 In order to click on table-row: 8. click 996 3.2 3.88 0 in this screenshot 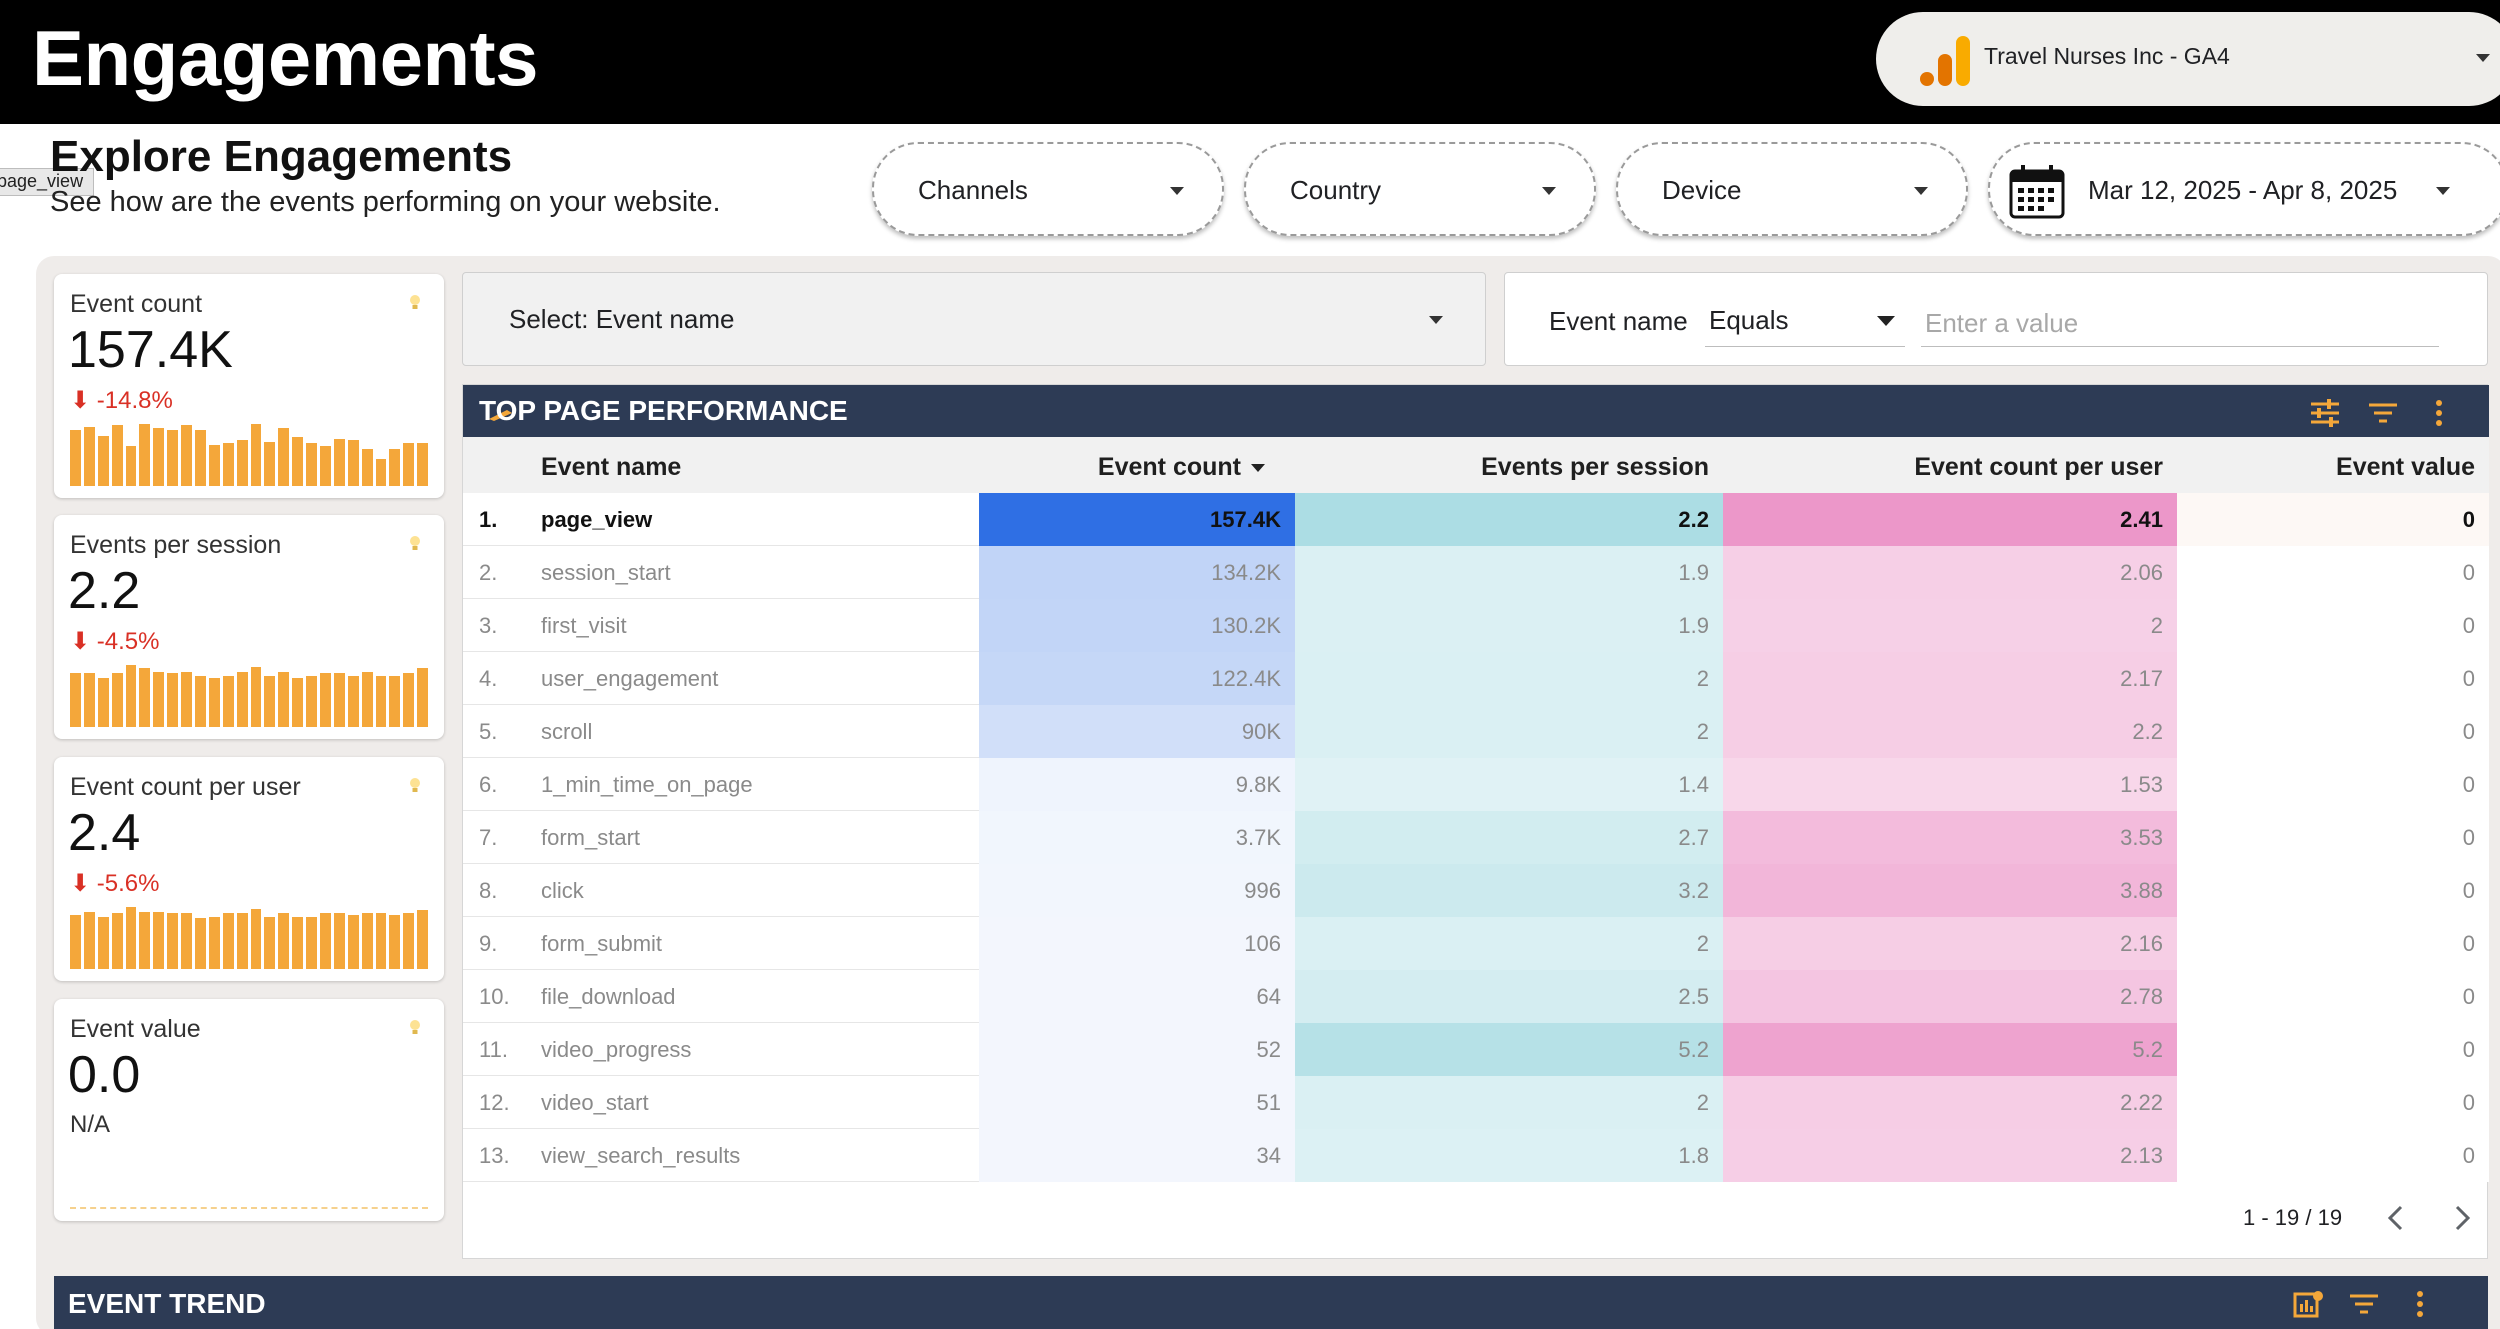, I will do `click(1476, 890)`.